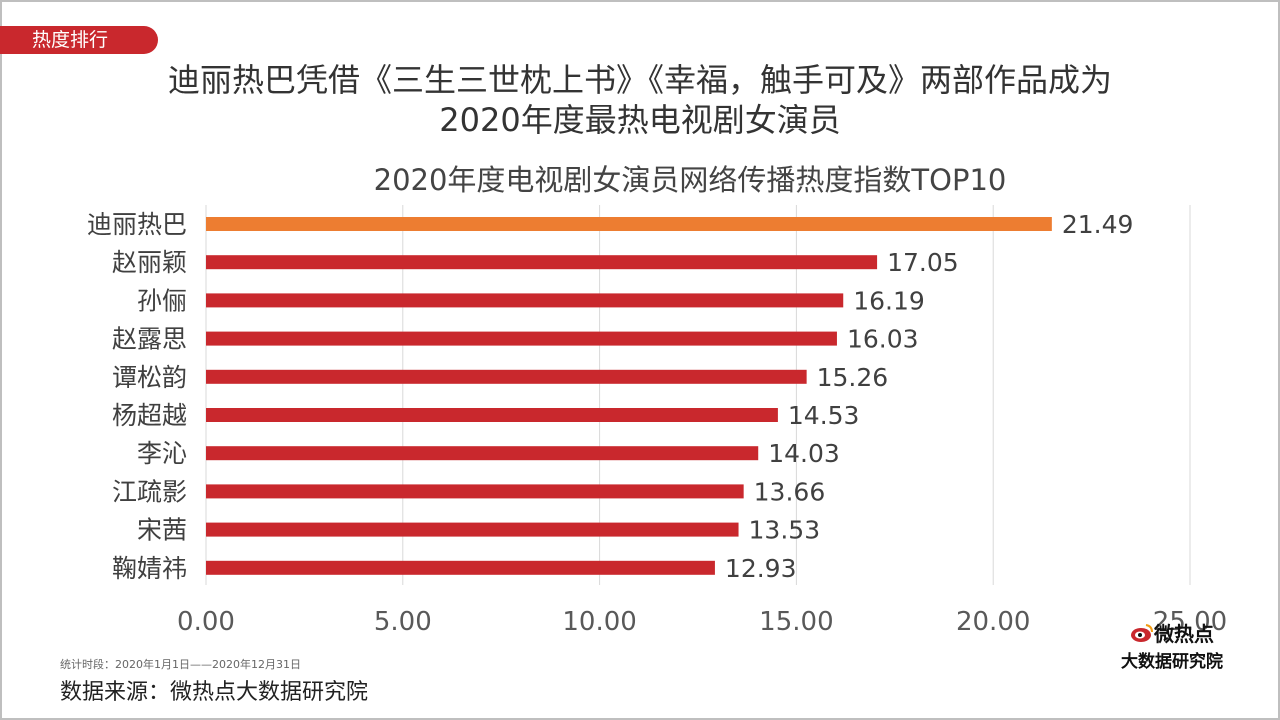 The width and height of the screenshot is (1280, 720). What do you see at coordinates (149, 491) in the screenshot?
I see `category-label: 江疏影` at bounding box center [149, 491].